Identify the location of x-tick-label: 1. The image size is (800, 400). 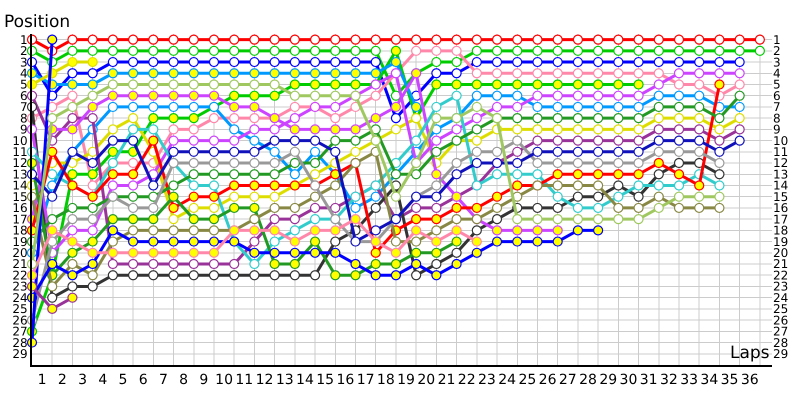
(42, 380).